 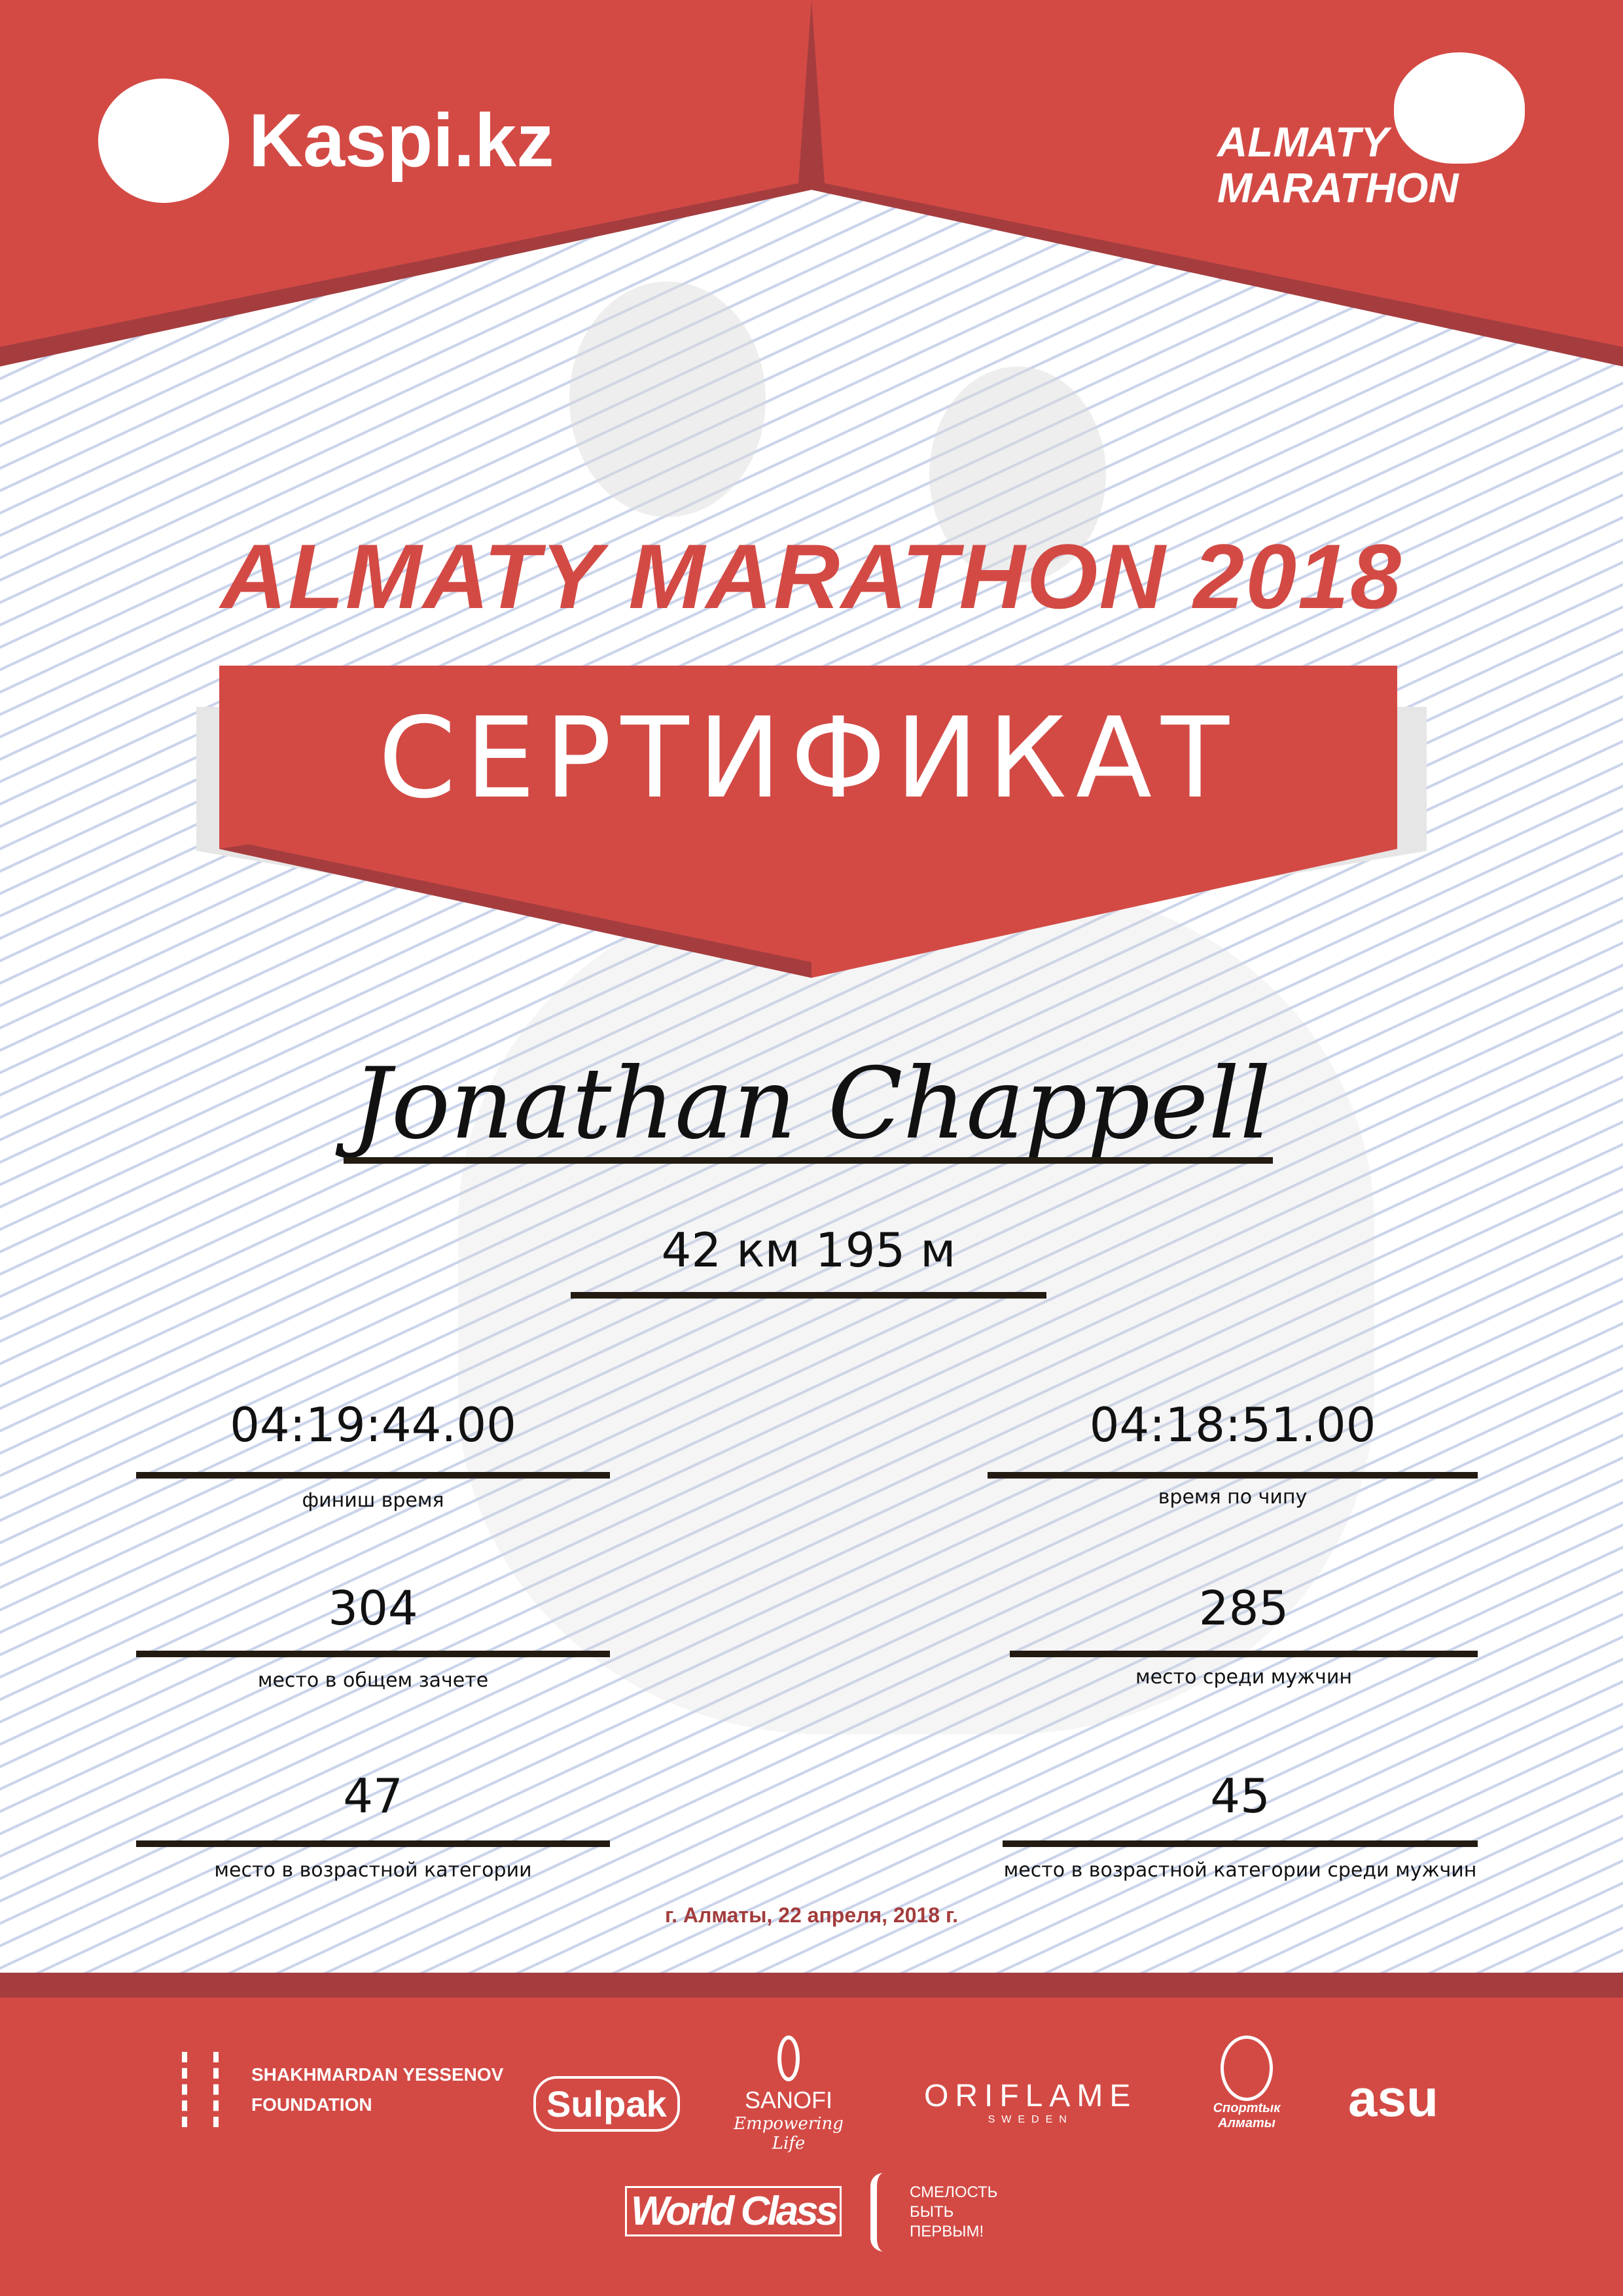 What do you see at coordinates (933, 2212) in the screenshot?
I see `brave-first-logo: СМЕЛОСТЬ БЫТЬ ПЕРВЫМ!` at bounding box center [933, 2212].